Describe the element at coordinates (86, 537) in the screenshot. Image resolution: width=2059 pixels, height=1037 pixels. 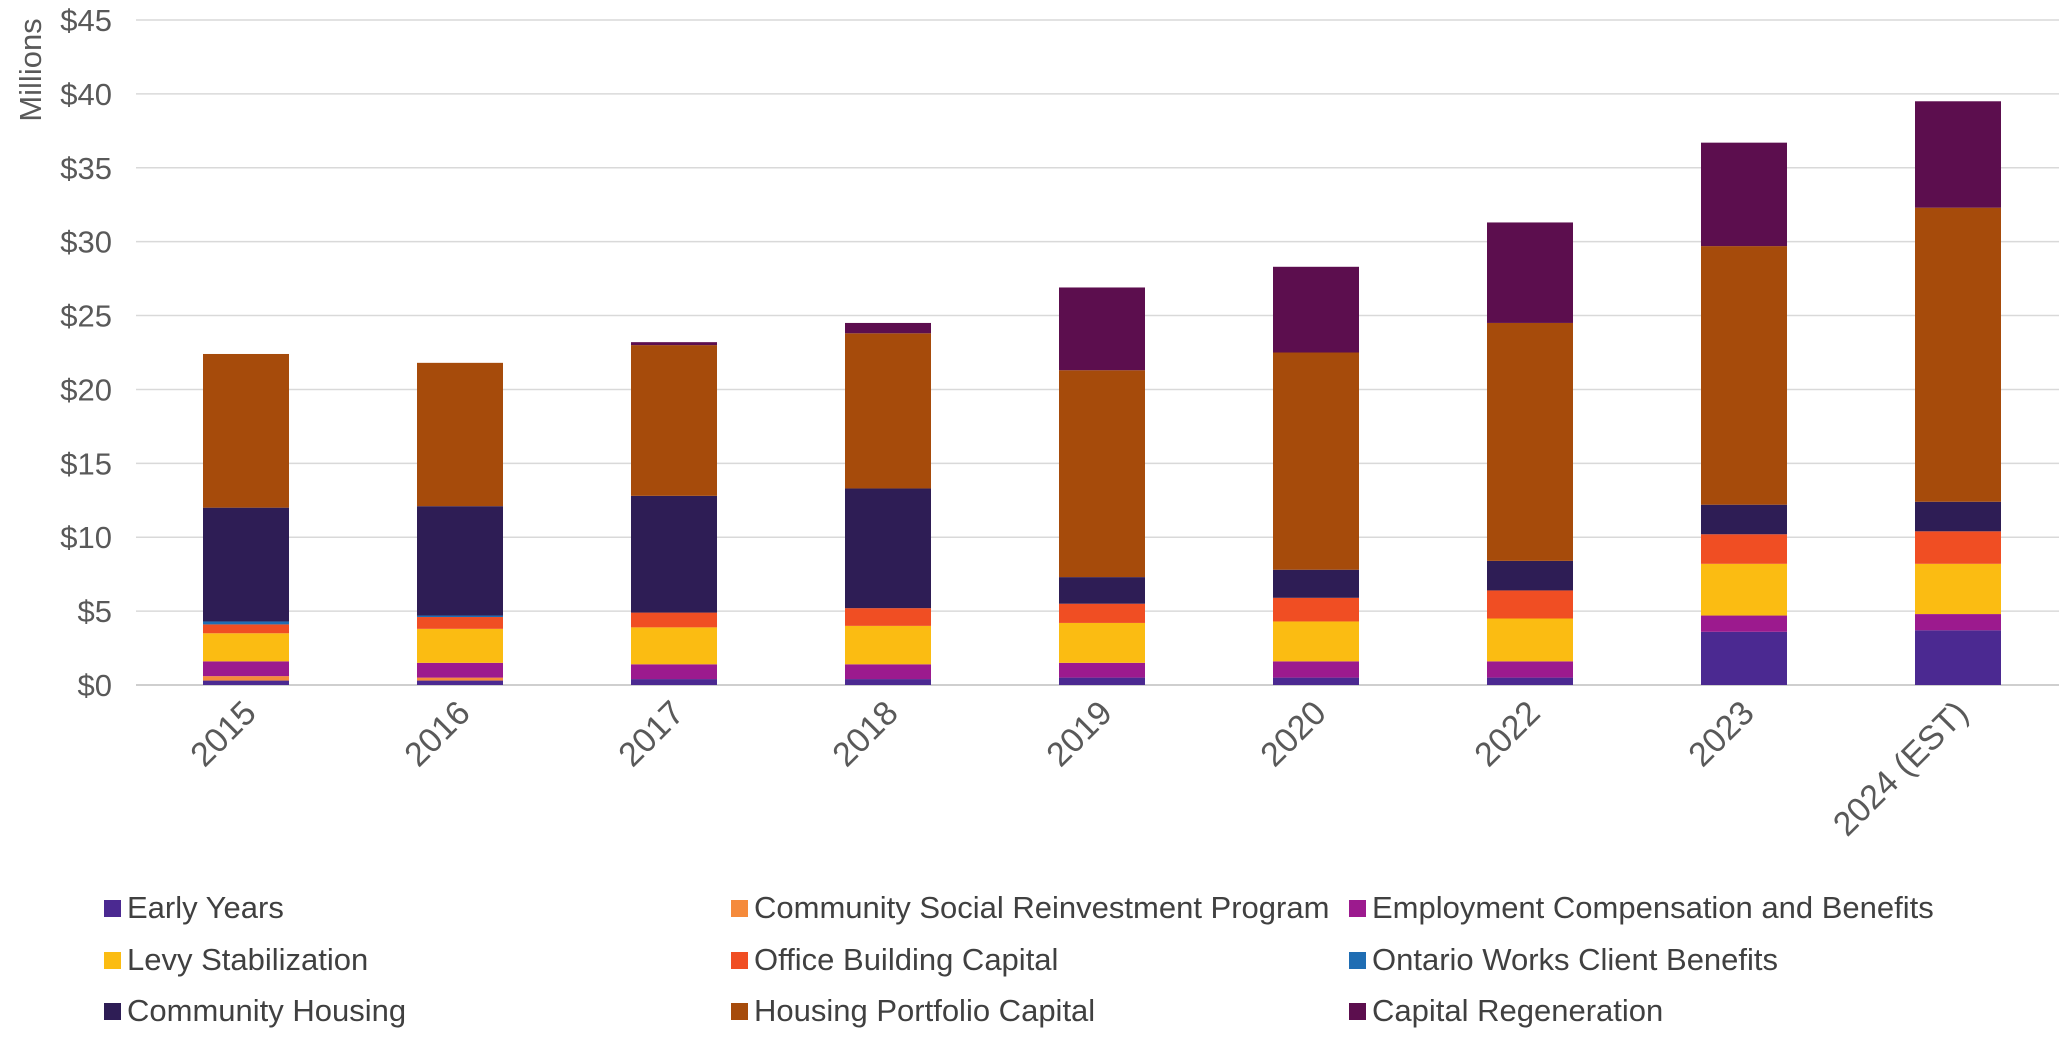
I see `y-tick-label: $10` at that location.